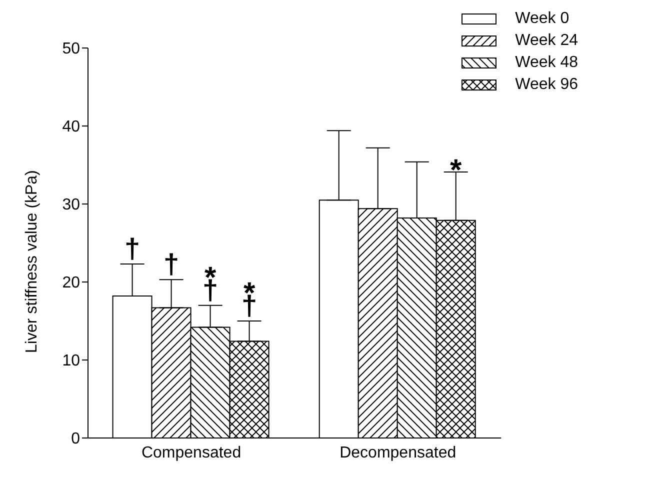 This screenshot has width=651, height=483. I want to click on legend-label: Week 0, so click(542, 19).